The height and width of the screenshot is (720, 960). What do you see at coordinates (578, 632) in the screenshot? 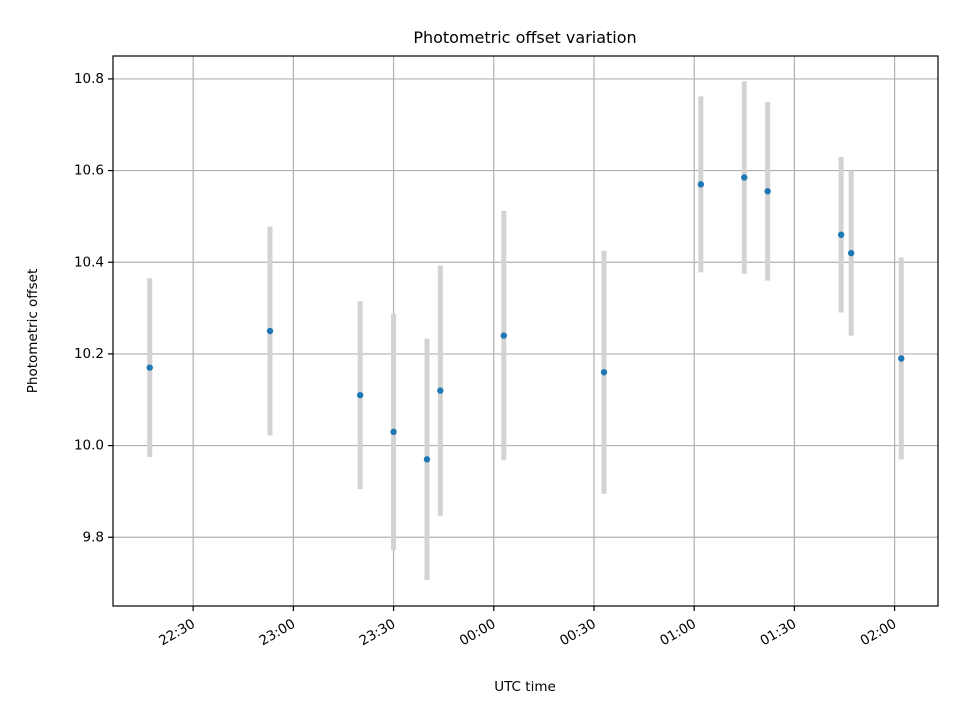
I see `x-tick-label: 00:30` at bounding box center [578, 632].